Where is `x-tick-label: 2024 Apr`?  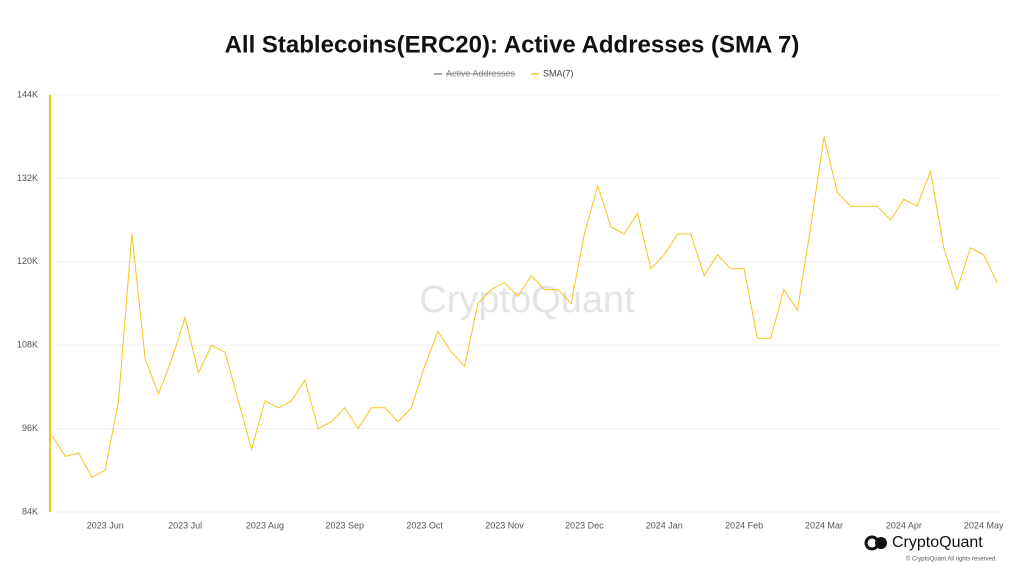 x-tick-label: 2024 Apr is located at coordinates (904, 525).